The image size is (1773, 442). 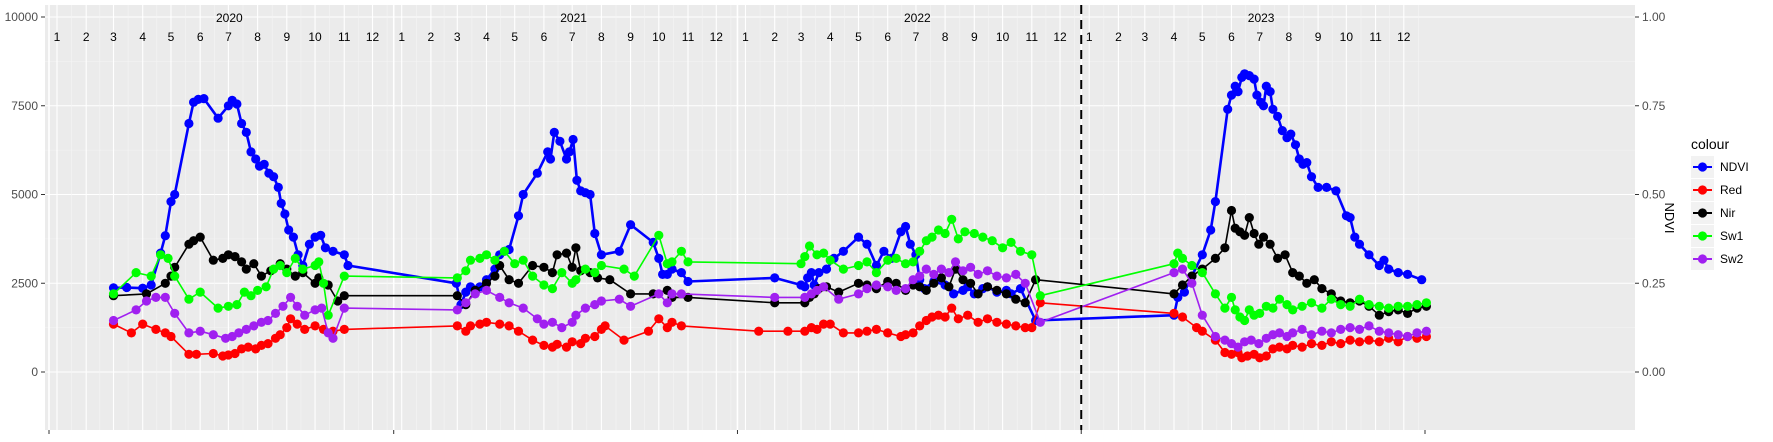 I want to click on month-label: 3, so click(x=1144, y=37).